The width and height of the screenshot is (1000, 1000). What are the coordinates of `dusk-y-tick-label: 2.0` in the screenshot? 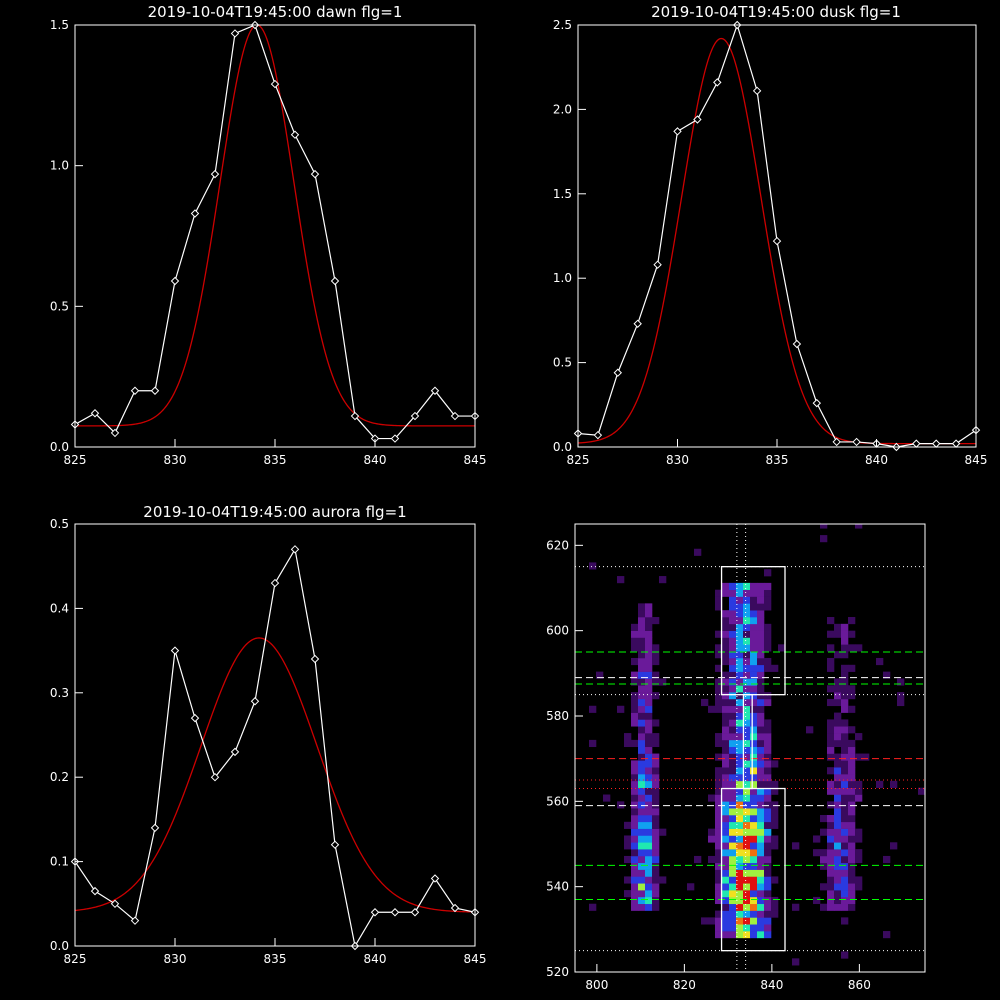 It's located at (562, 109).